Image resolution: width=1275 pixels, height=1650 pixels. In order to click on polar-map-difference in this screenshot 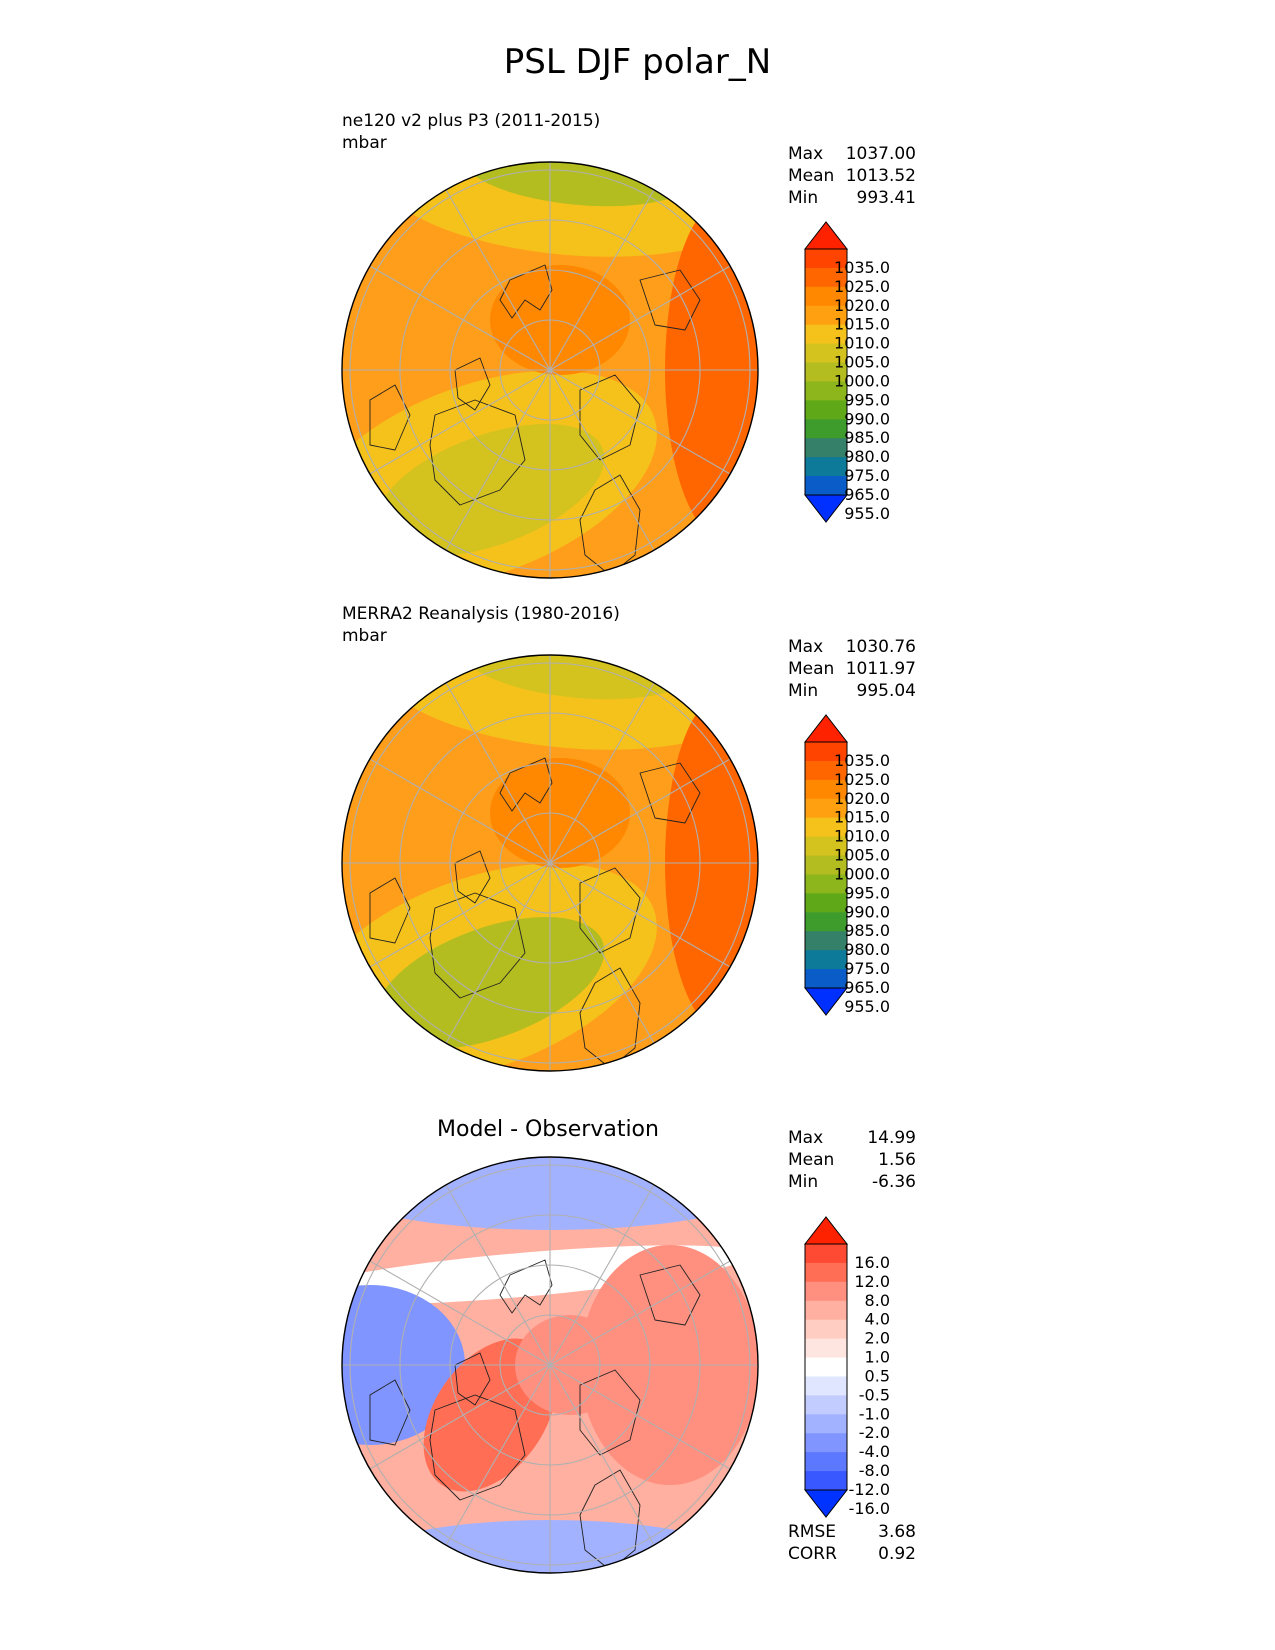, I will do `click(550, 1365)`.